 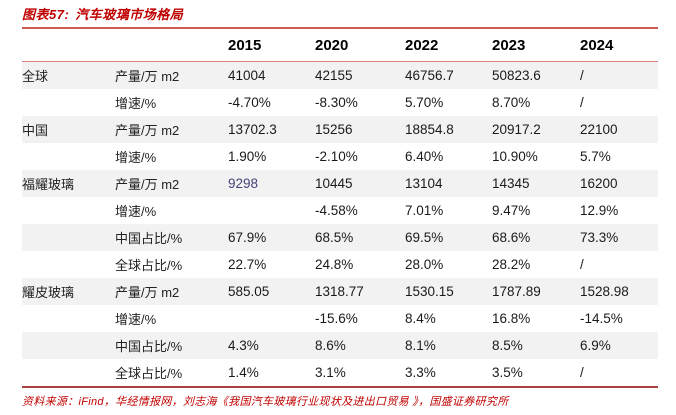 I want to click on group-label-cell: 福耀玻璃, so click(x=48, y=184).